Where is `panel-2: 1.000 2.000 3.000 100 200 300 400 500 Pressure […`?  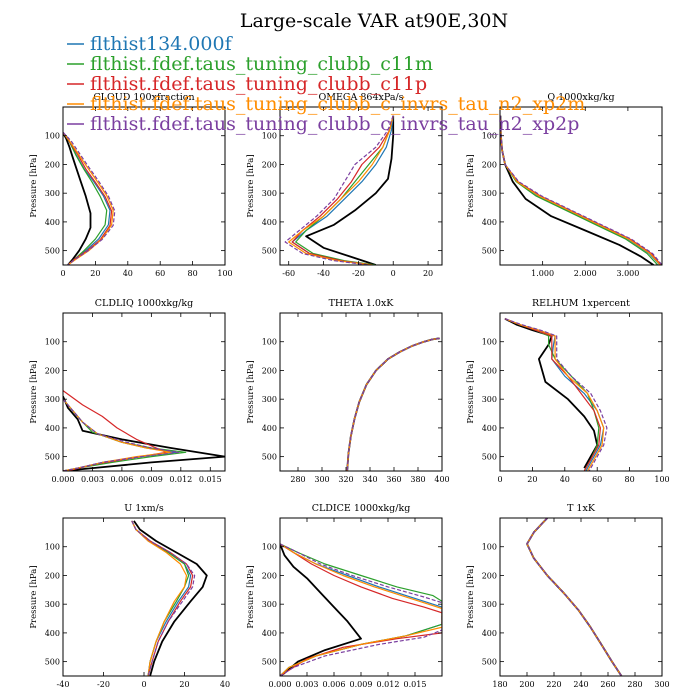
panel-2: 1.000 2.000 3.000 100 200 300 400 500 Pressure [… is located at coordinates (564, 185).